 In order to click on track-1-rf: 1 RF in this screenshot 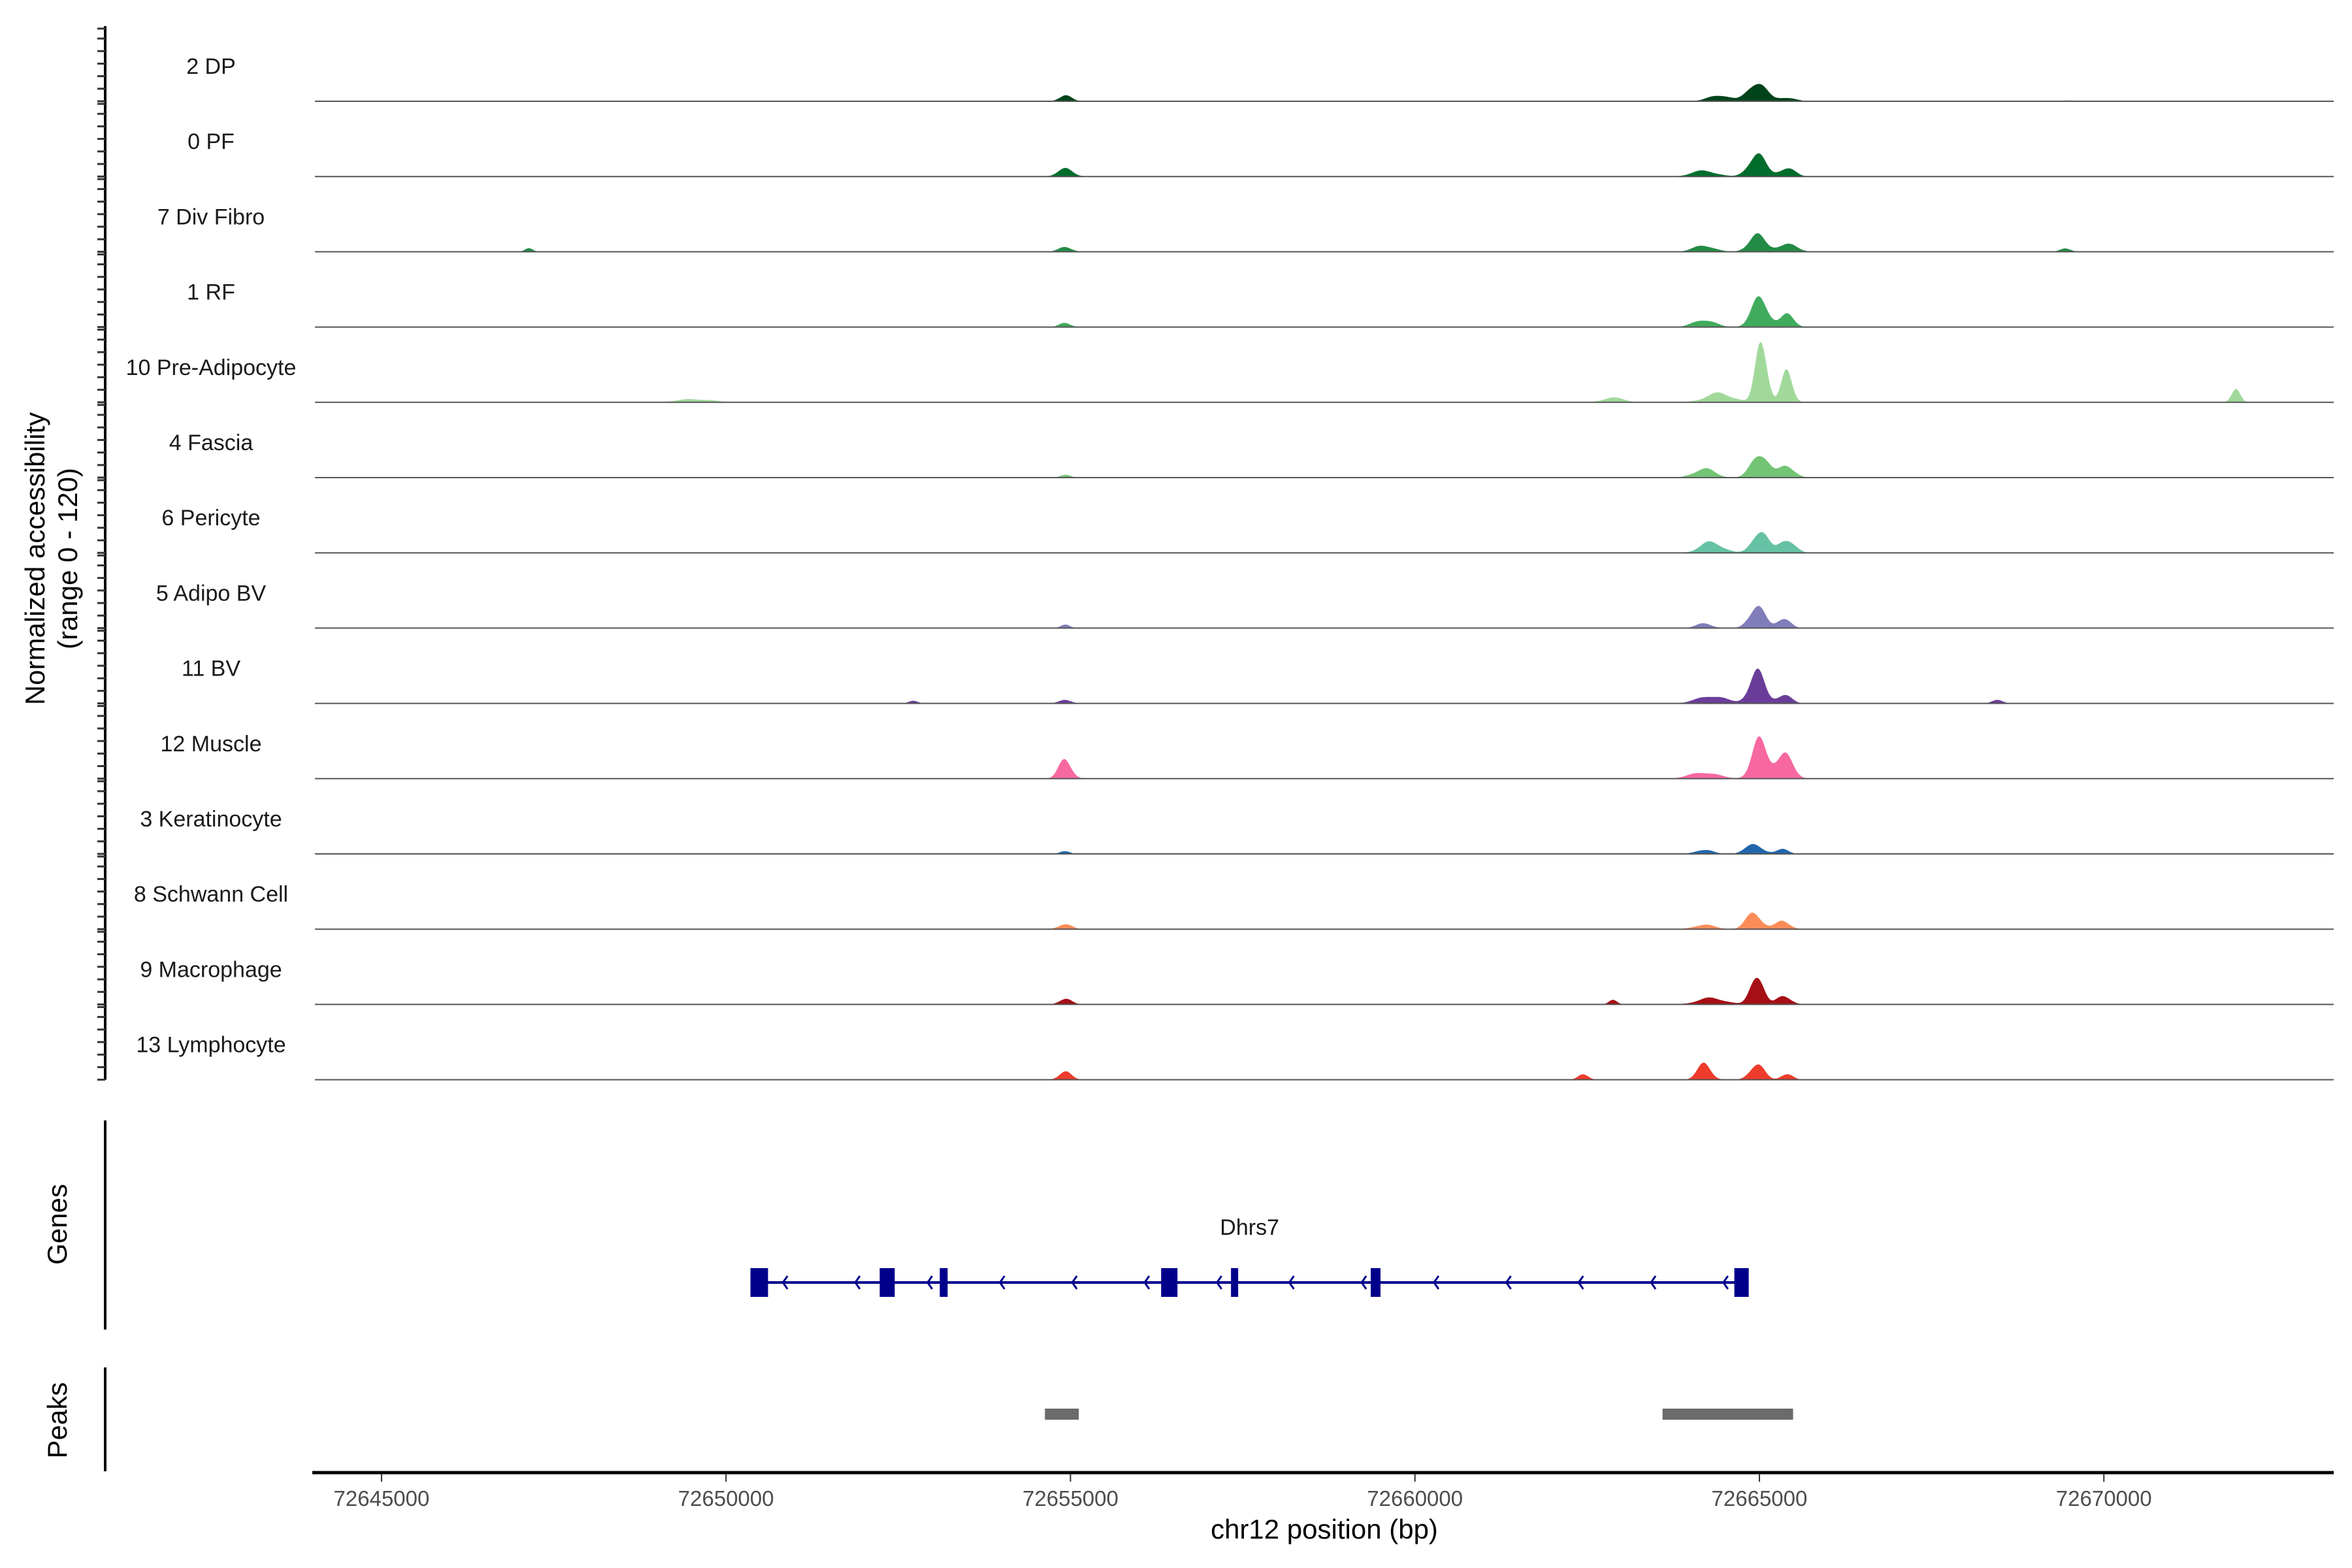, I will do `click(1260, 304)`.